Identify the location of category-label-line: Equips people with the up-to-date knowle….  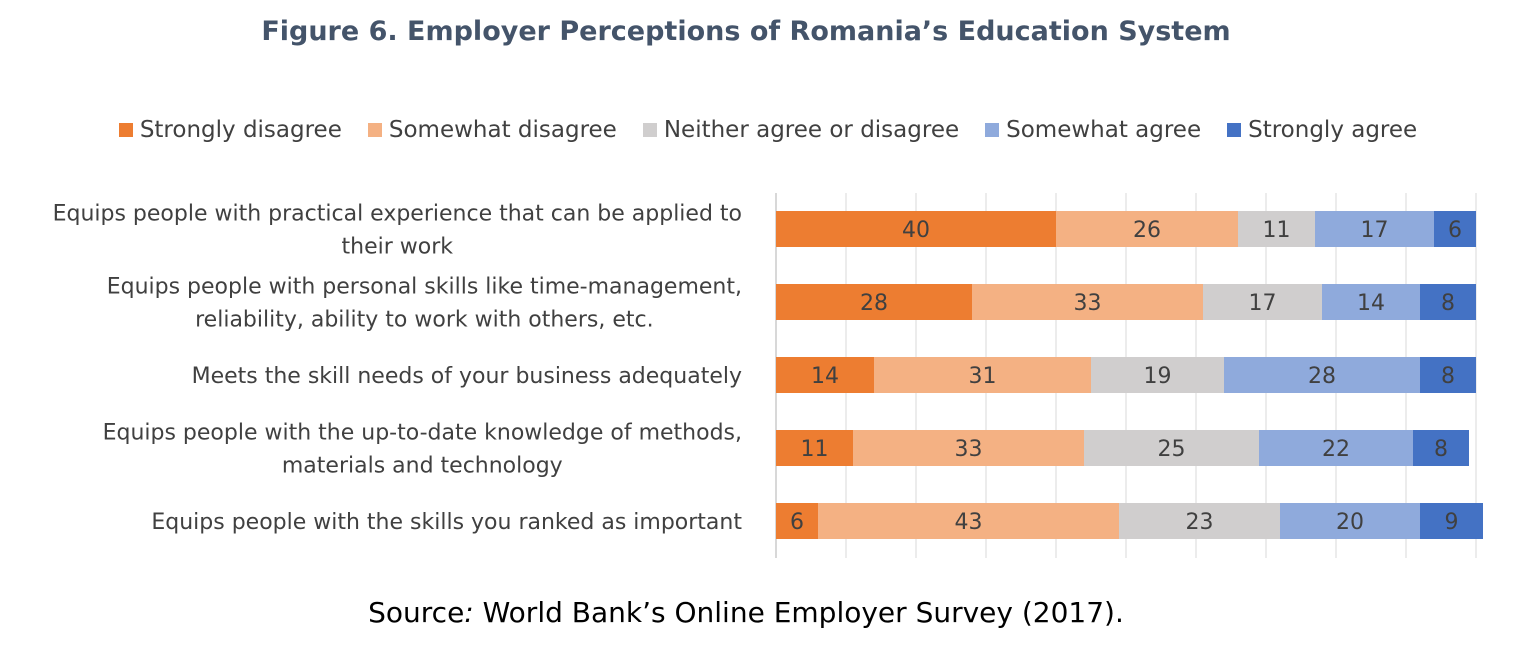
(422, 433).